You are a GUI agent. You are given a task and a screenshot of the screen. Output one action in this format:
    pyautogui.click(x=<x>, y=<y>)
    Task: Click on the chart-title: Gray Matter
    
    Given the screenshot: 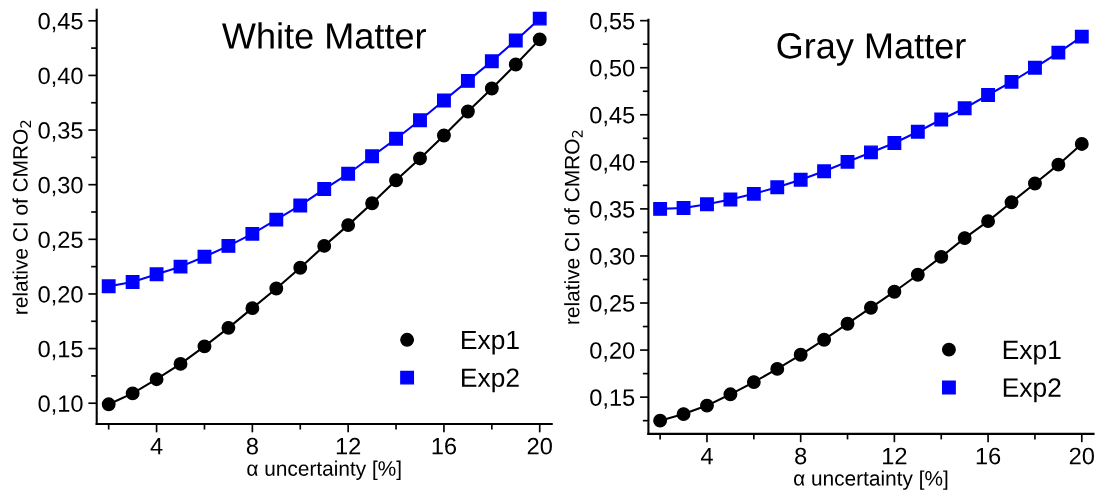 What is the action you would take?
    pyautogui.click(x=871, y=49)
    